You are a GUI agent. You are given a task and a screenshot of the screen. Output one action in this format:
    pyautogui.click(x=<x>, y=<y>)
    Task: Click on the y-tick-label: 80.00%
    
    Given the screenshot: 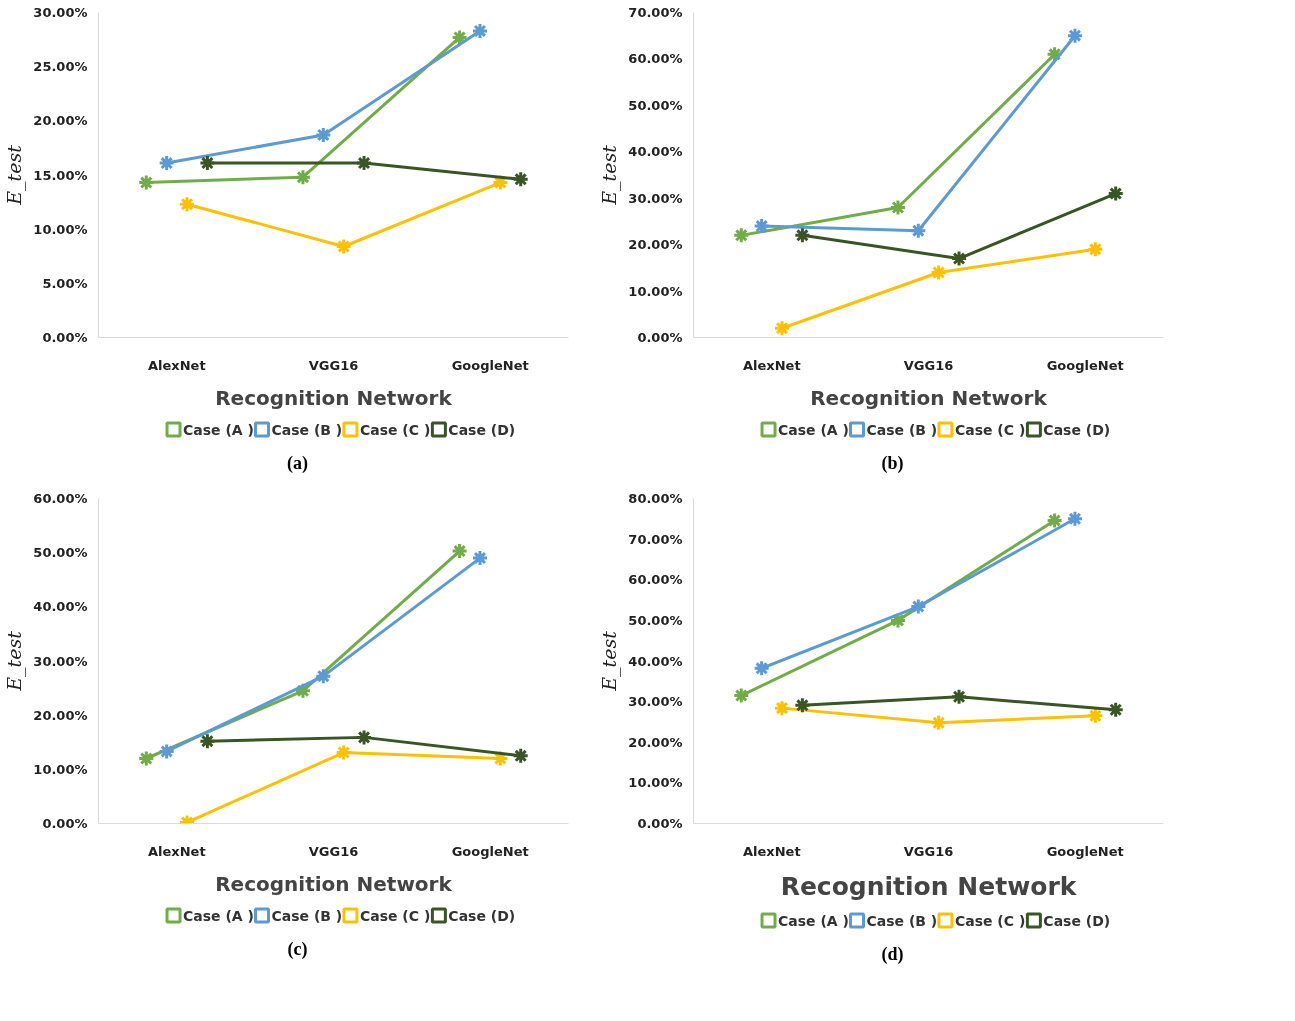 What is the action you would take?
    pyautogui.click(x=655, y=498)
    